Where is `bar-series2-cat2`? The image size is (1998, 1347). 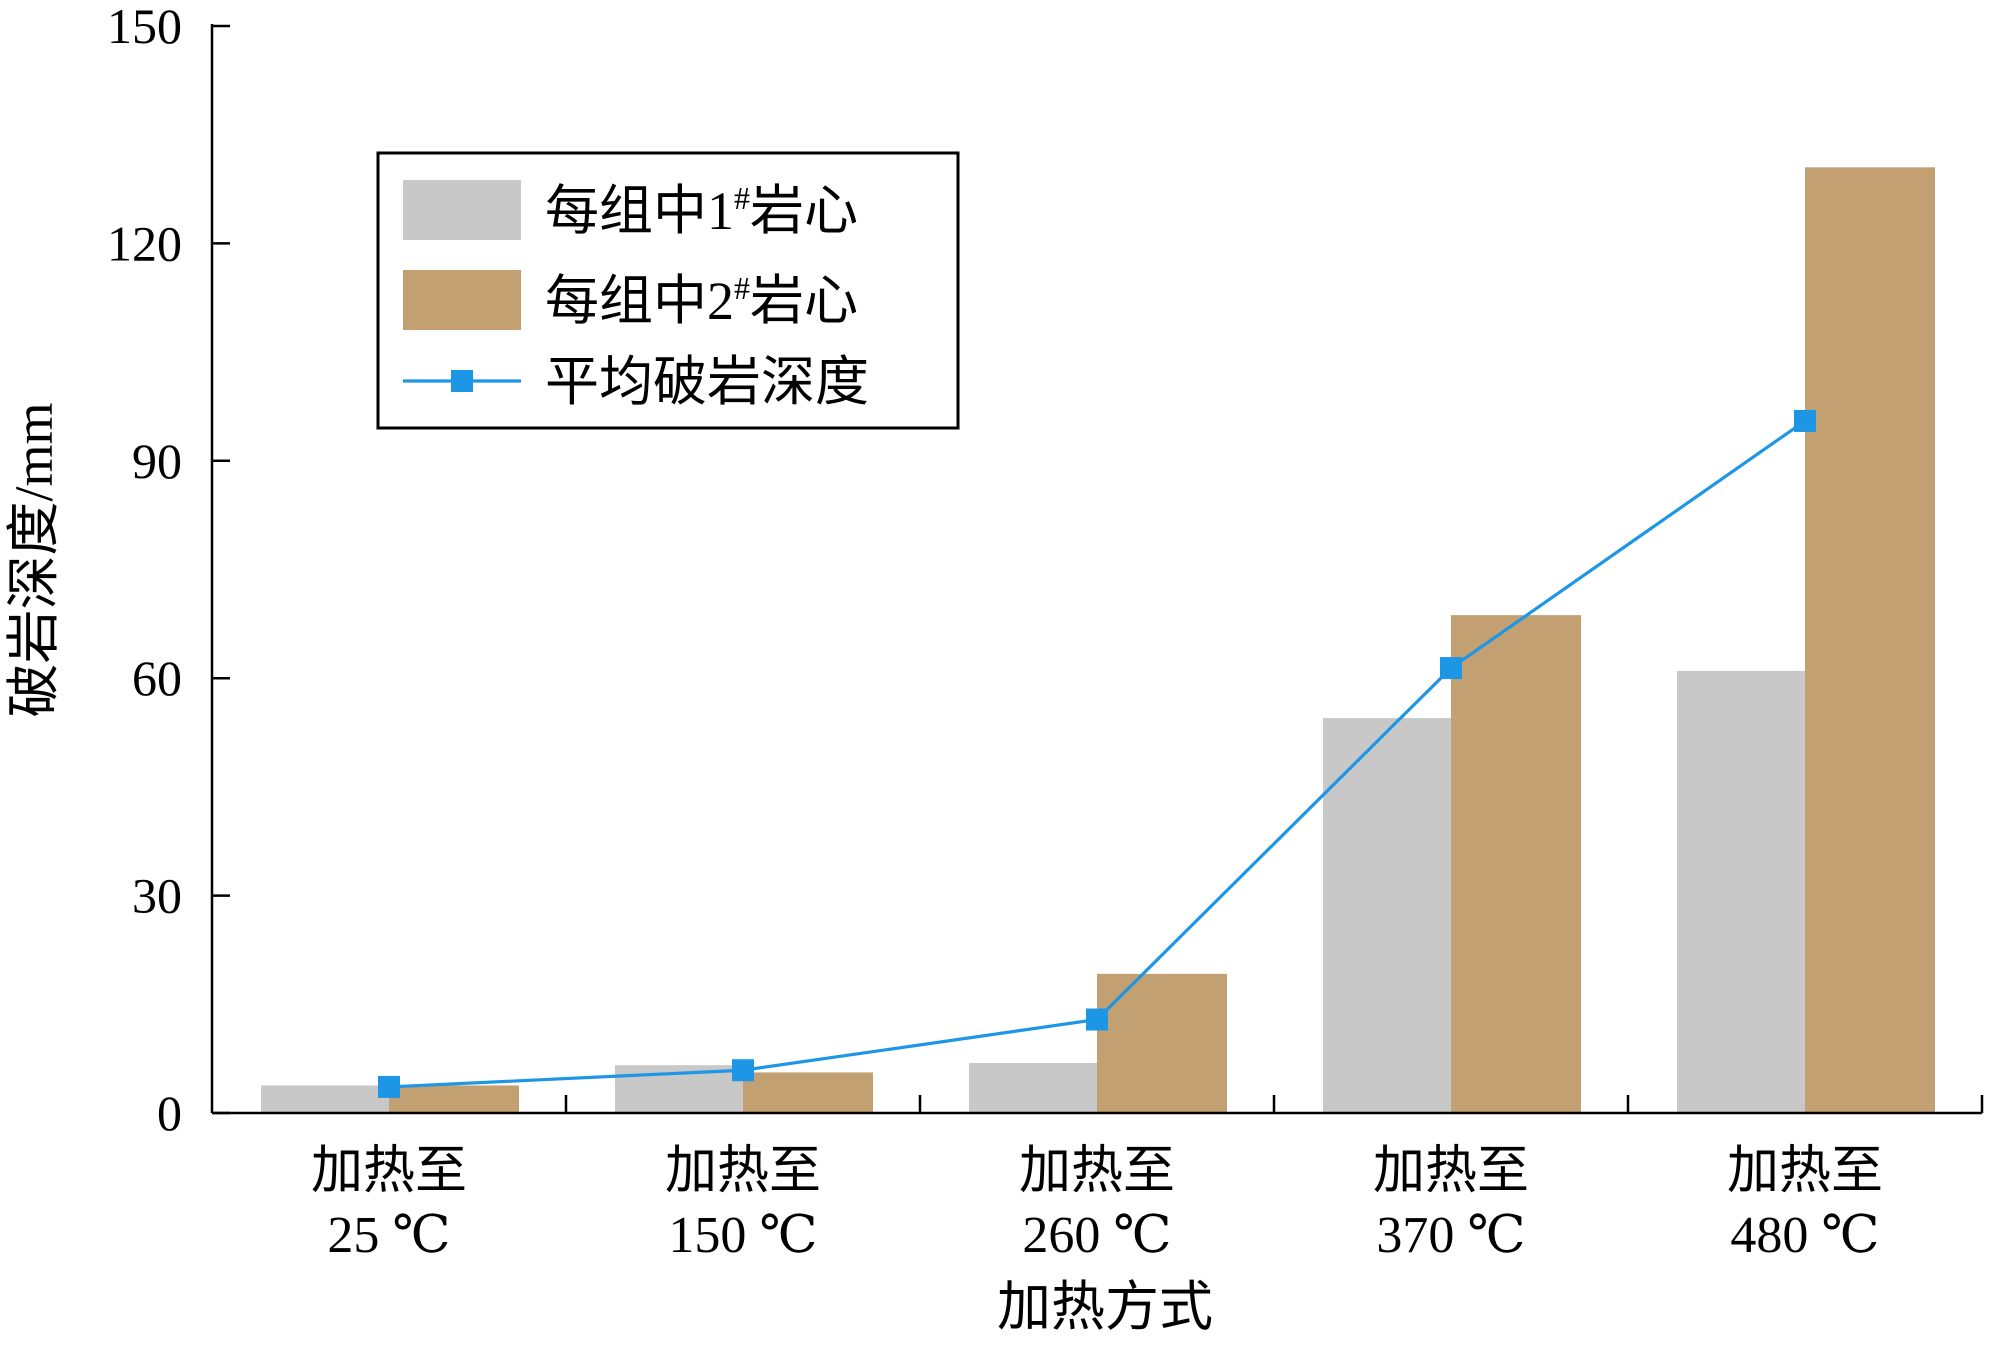
bar-series2-cat2 is located at coordinates (808, 1092).